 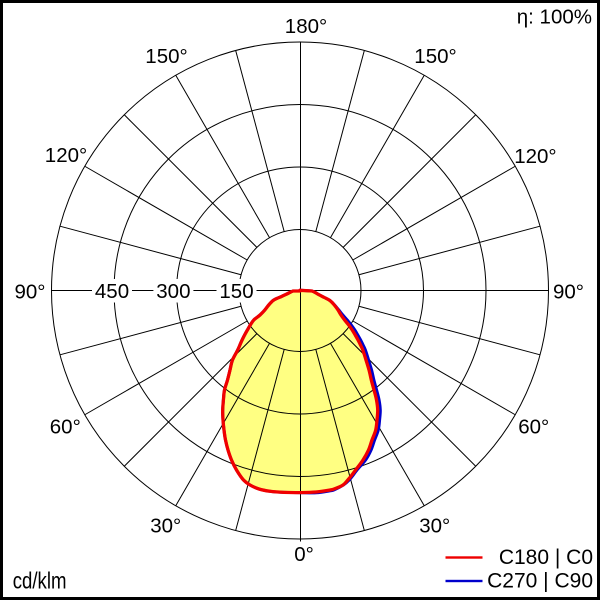 I want to click on svg-text: C270 | C90, so click(x=540, y=581).